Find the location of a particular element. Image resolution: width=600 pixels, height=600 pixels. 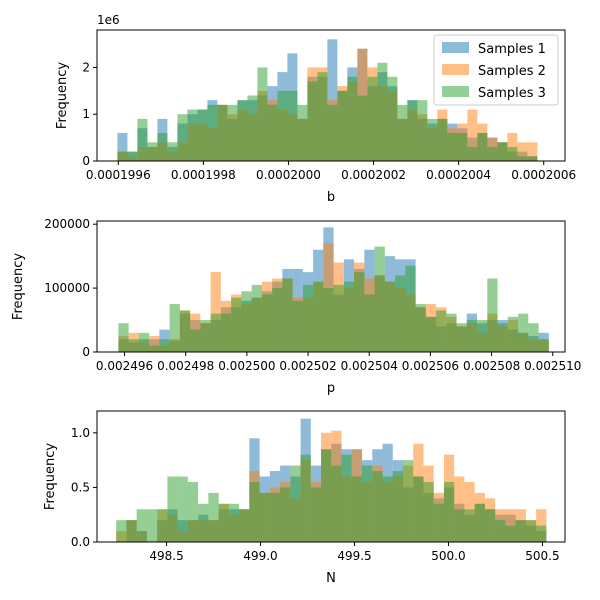

bar-n-series3-bin36 is located at coordinates (490, 525).